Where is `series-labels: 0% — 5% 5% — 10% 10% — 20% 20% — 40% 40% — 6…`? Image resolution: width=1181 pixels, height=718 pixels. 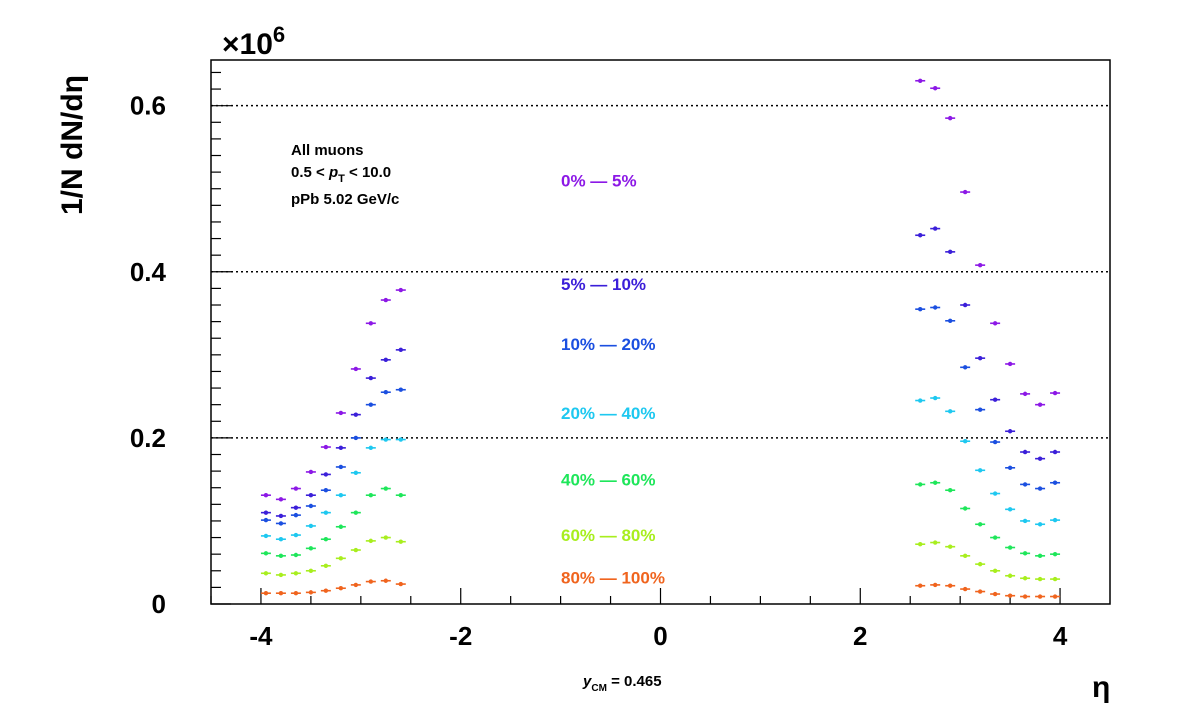
series-labels: 0% — 5% 5% — 10% 10% — 20% 20% — 40% 40% — 6… is located at coordinates (613, 379).